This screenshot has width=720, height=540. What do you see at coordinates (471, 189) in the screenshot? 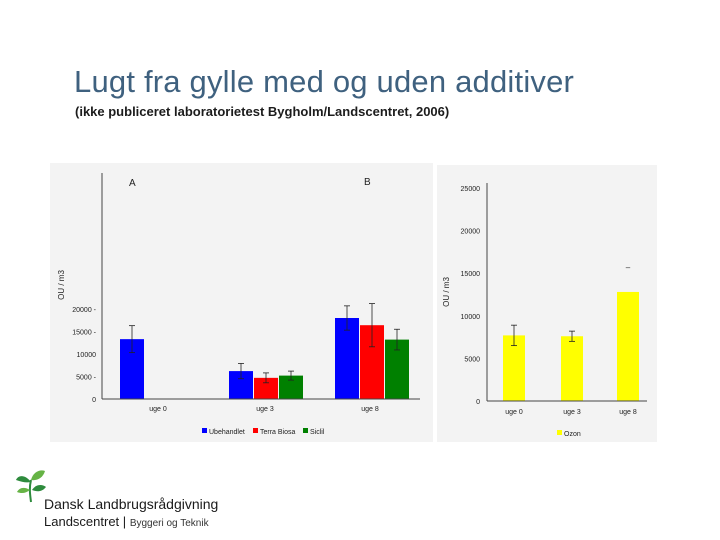
I see `y-tick-label: 25000` at bounding box center [471, 189].